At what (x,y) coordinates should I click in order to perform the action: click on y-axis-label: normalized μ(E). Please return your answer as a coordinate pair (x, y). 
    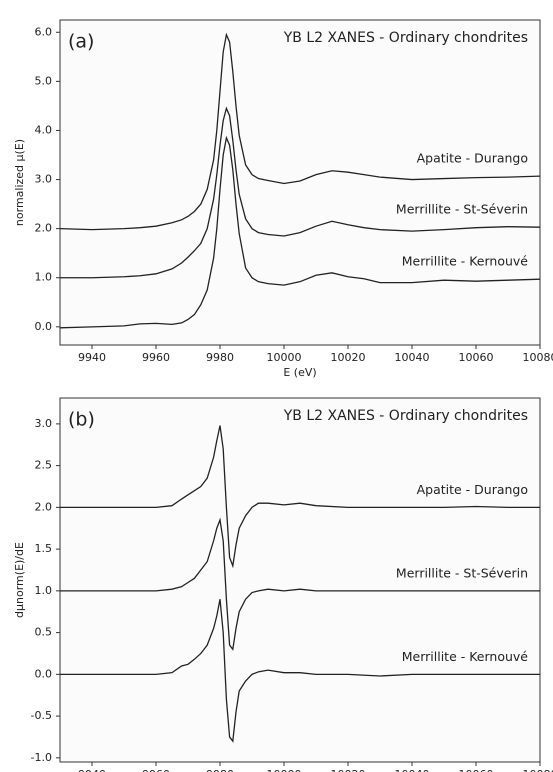
    Looking at the image, I should click on (19, 182).